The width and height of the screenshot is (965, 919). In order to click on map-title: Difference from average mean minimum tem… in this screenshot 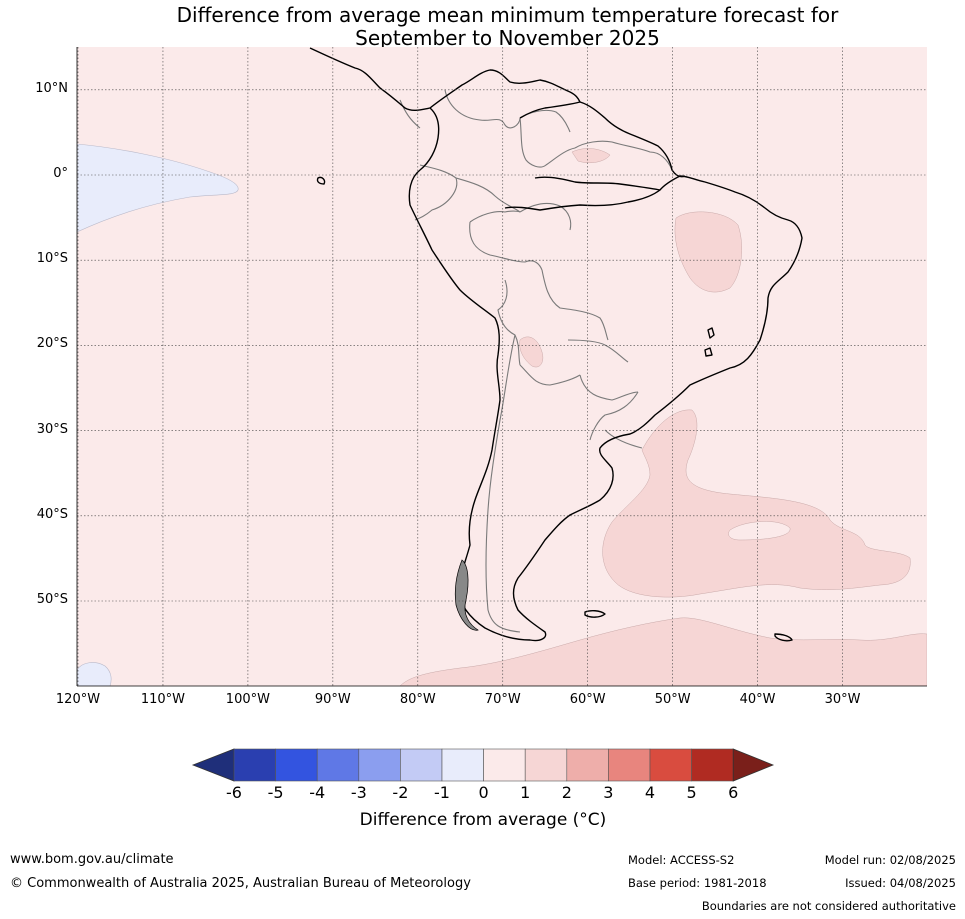, I will do `click(482, 27)`.